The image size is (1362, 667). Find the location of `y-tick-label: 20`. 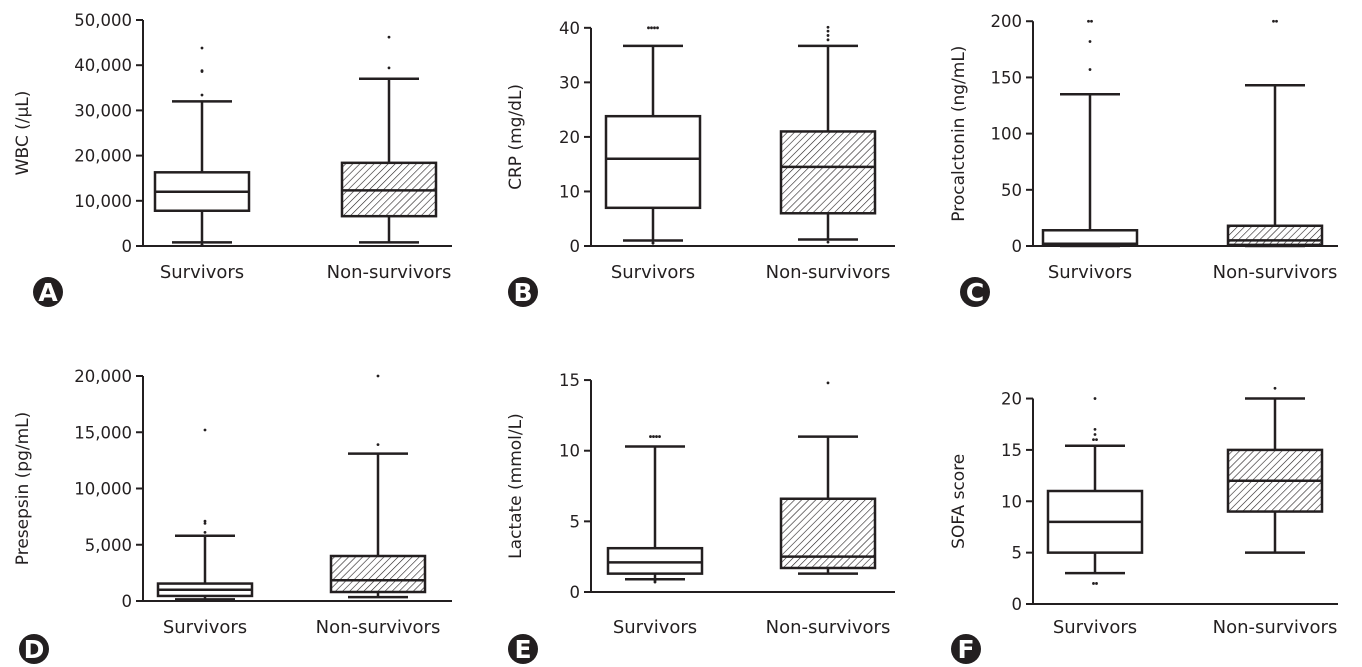

y-tick-label: 20 is located at coordinates (1011, 399).